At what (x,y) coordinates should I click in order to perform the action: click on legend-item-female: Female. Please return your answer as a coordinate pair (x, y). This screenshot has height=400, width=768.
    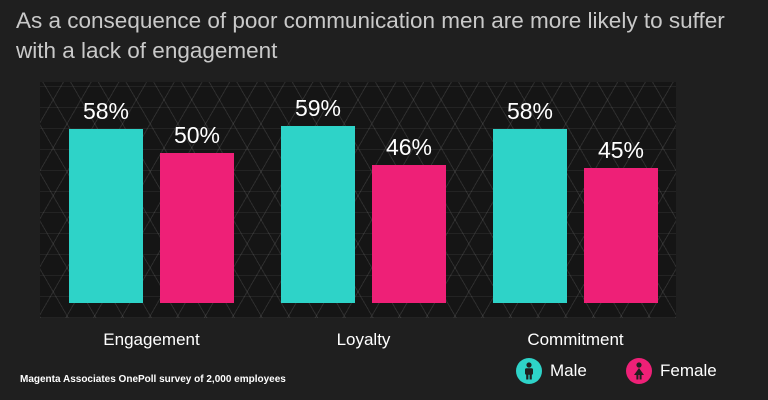
    Looking at the image, I should click on (671, 371).